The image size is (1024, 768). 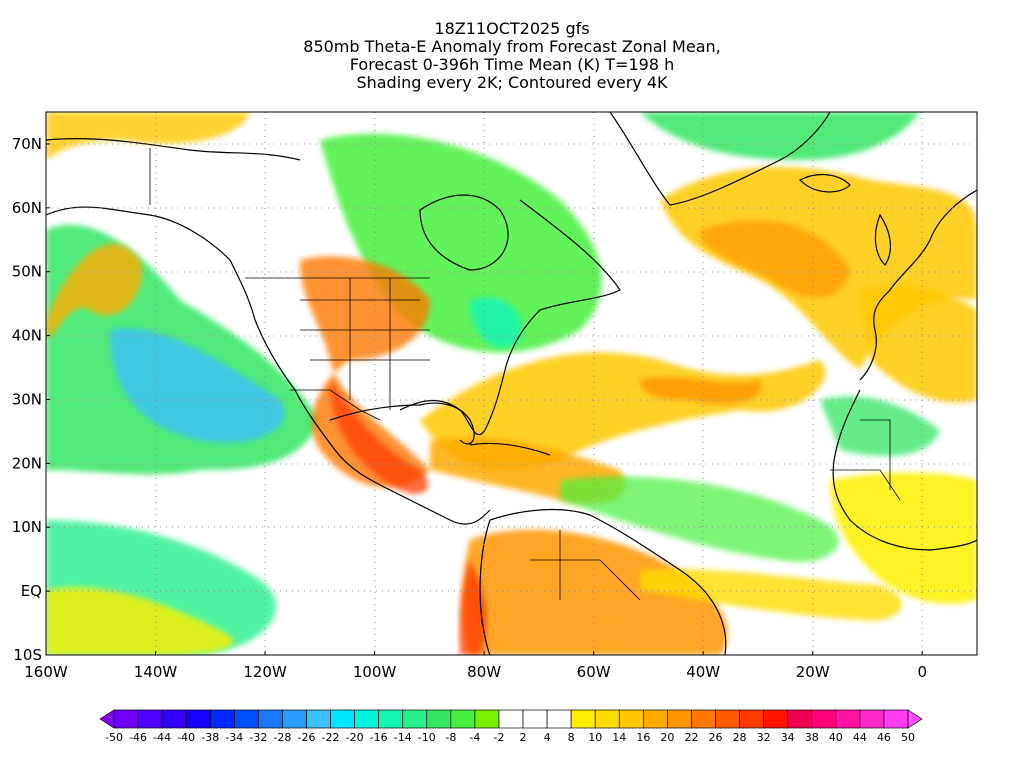 What do you see at coordinates (474, 737) in the screenshot?
I see `colorbar-label-15: -4` at bounding box center [474, 737].